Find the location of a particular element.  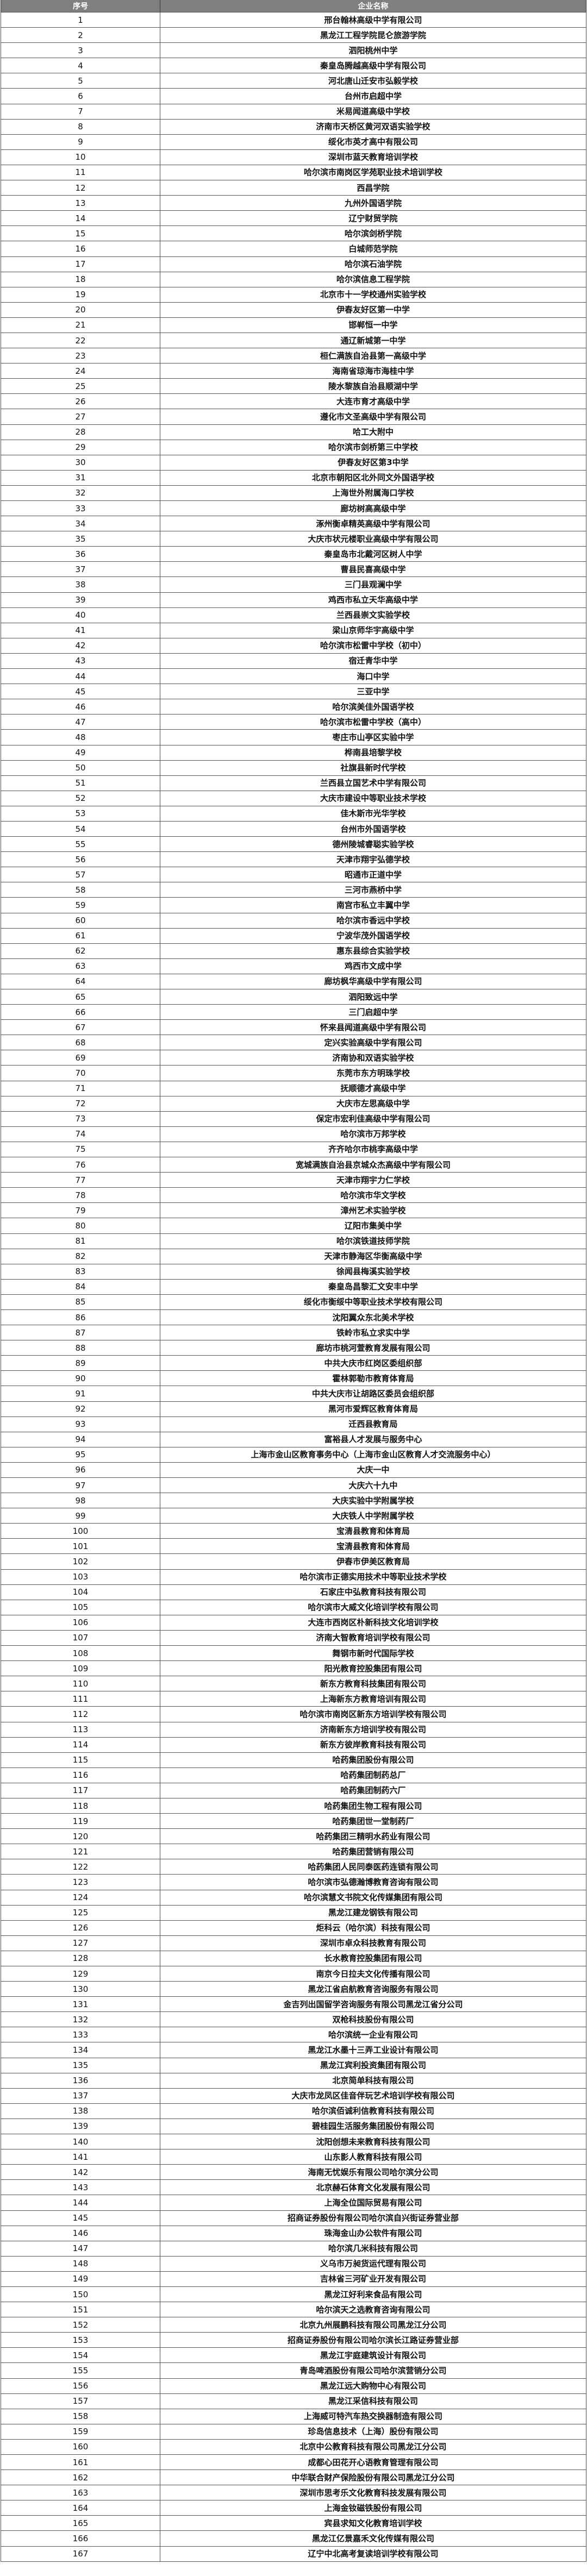

table-row: 129 南京今日拉夫文化传播有限公司 is located at coordinates (293, 1973).